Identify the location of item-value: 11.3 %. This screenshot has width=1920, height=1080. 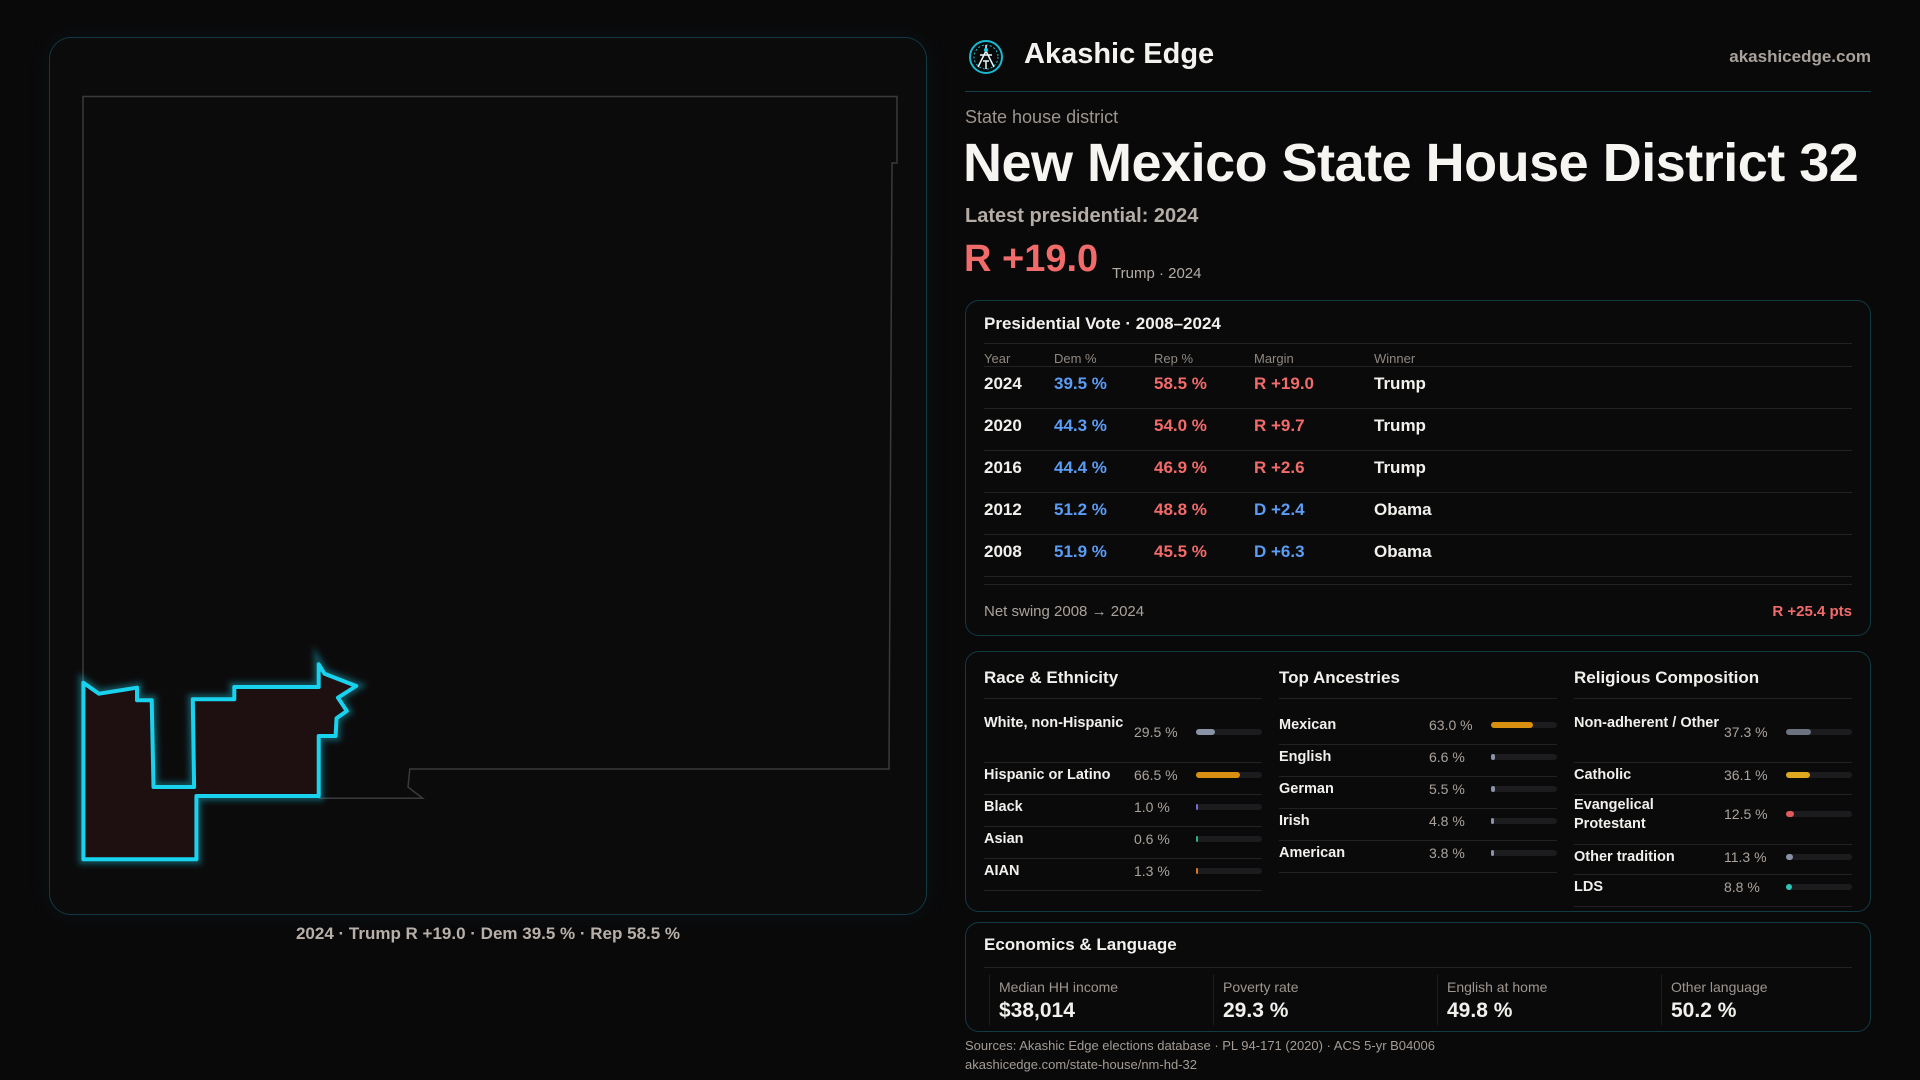
(1745, 857).